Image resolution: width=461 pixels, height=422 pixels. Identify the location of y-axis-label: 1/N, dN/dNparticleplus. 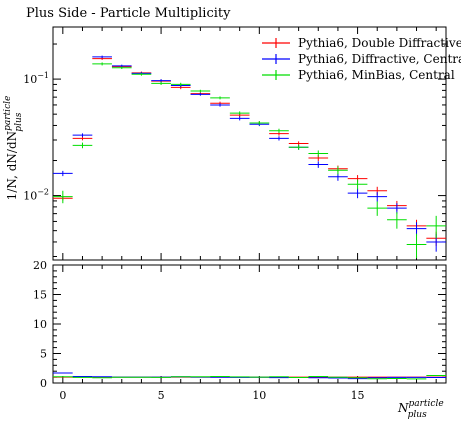
(13, 148).